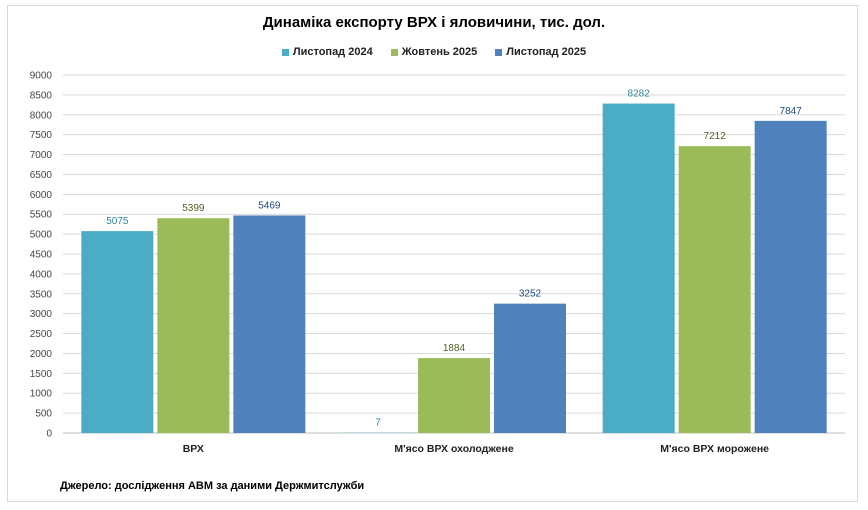 This screenshot has width=868, height=510. What do you see at coordinates (41, 354) in the screenshot?
I see `y-tick-label: 2000` at bounding box center [41, 354].